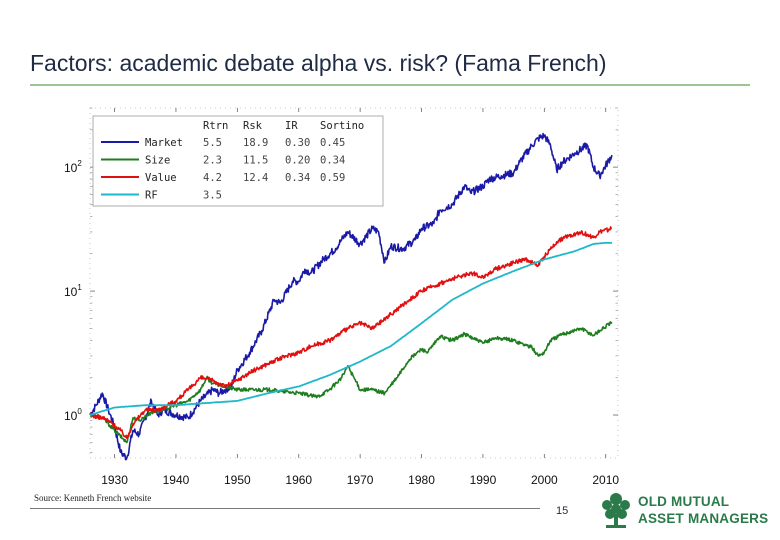 The image size is (780, 540). I want to click on legend-stat: 4.2, so click(212, 178).